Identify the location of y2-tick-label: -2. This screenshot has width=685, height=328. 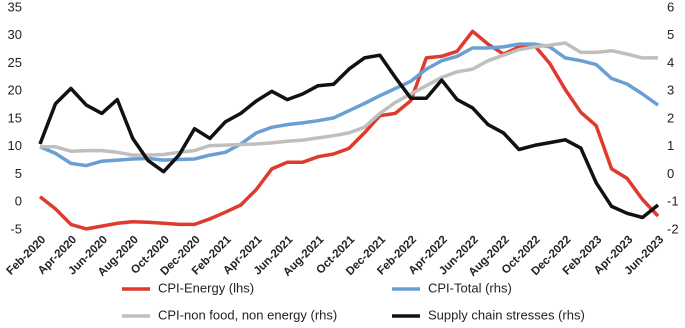
(673, 228).